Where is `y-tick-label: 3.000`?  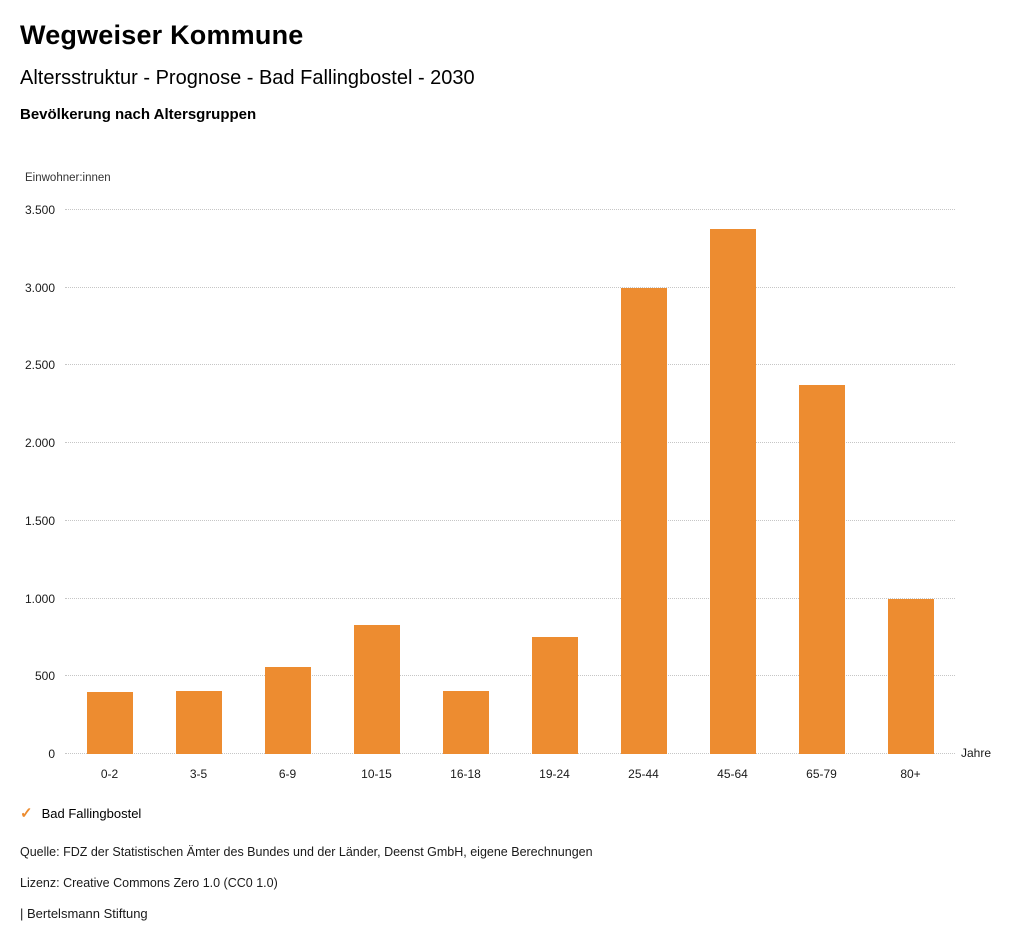 y-tick-label: 3.000 is located at coordinates (39, 287).